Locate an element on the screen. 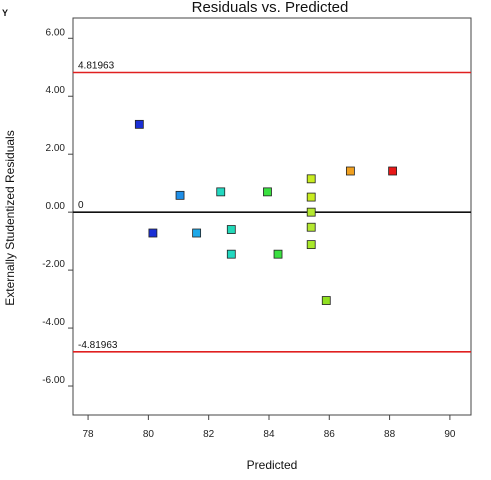 The height and width of the screenshot is (480, 491). y-tick-label: 4.00 is located at coordinates (56, 90).